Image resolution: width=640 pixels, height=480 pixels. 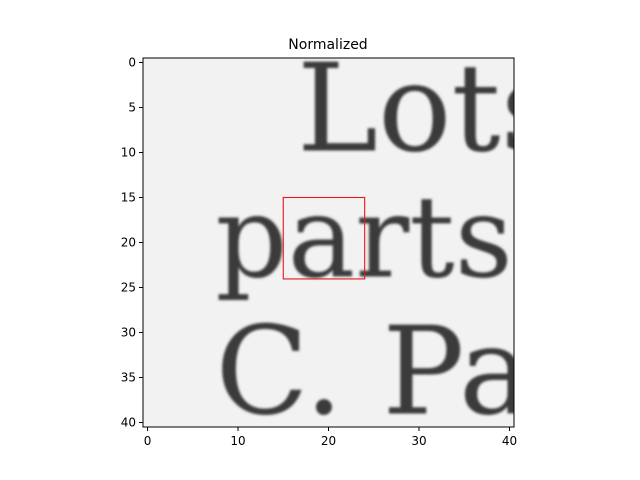 What do you see at coordinates (128, 378) in the screenshot?
I see `y-tick-label: 35` at bounding box center [128, 378].